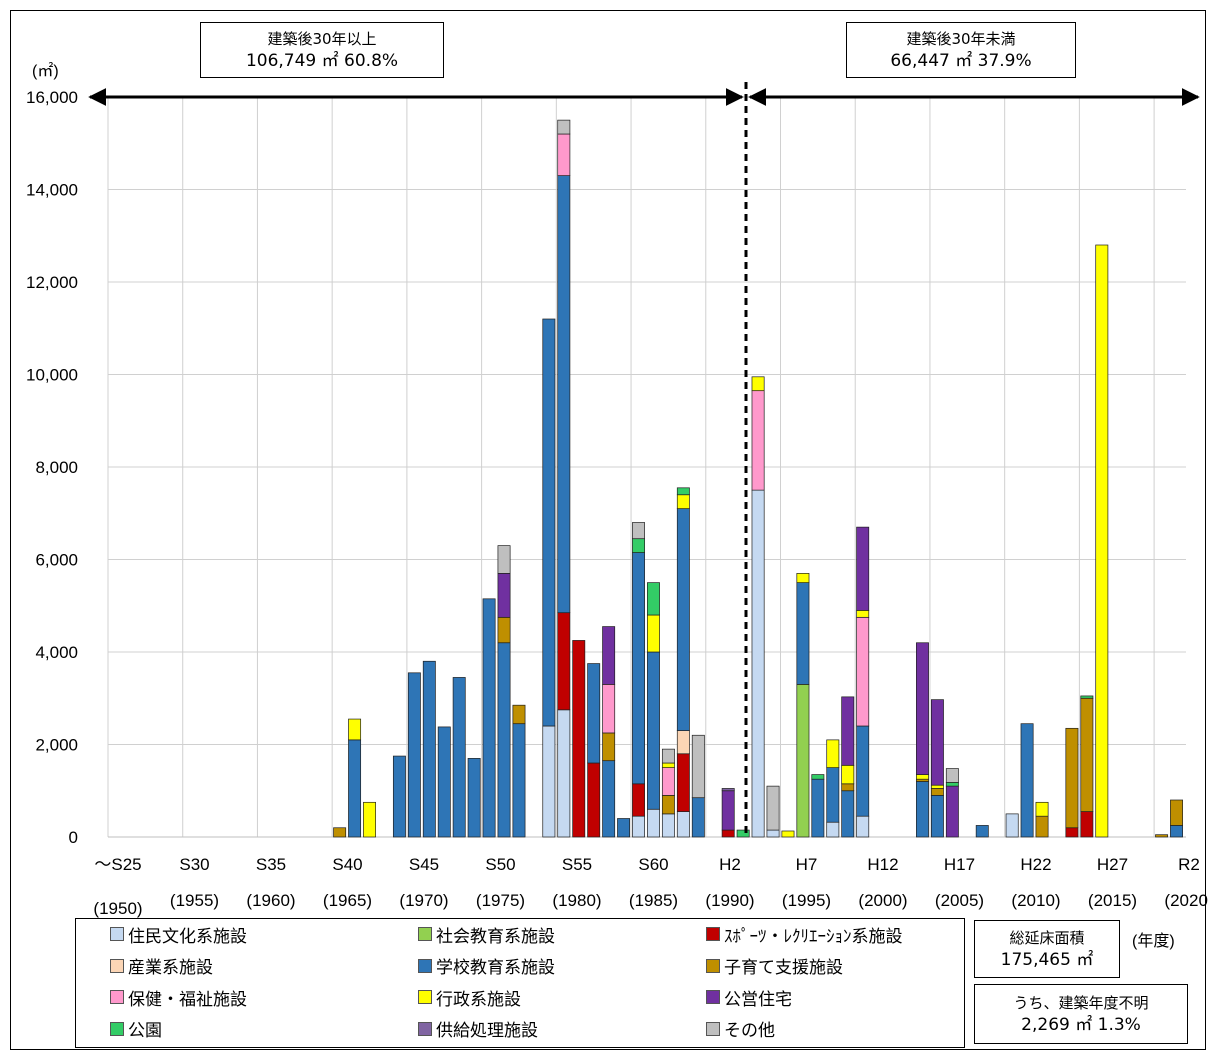  Describe the element at coordinates (1112, 864) in the screenshot. I see `x-tick-era: H27` at that location.